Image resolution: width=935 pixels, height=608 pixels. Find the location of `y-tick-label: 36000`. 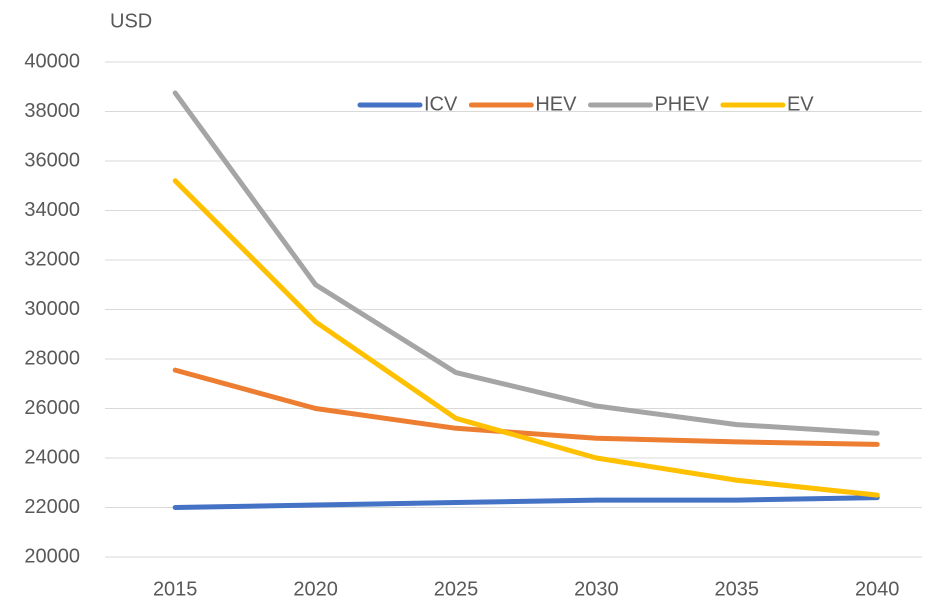

y-tick-label: 36000 is located at coordinates (52, 160).